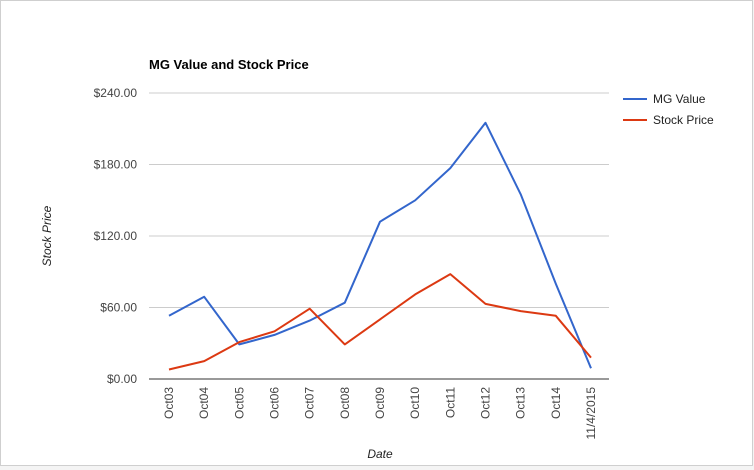  Describe the element at coordinates (275, 403) in the screenshot. I see `x-tick-label: Oct06` at that location.